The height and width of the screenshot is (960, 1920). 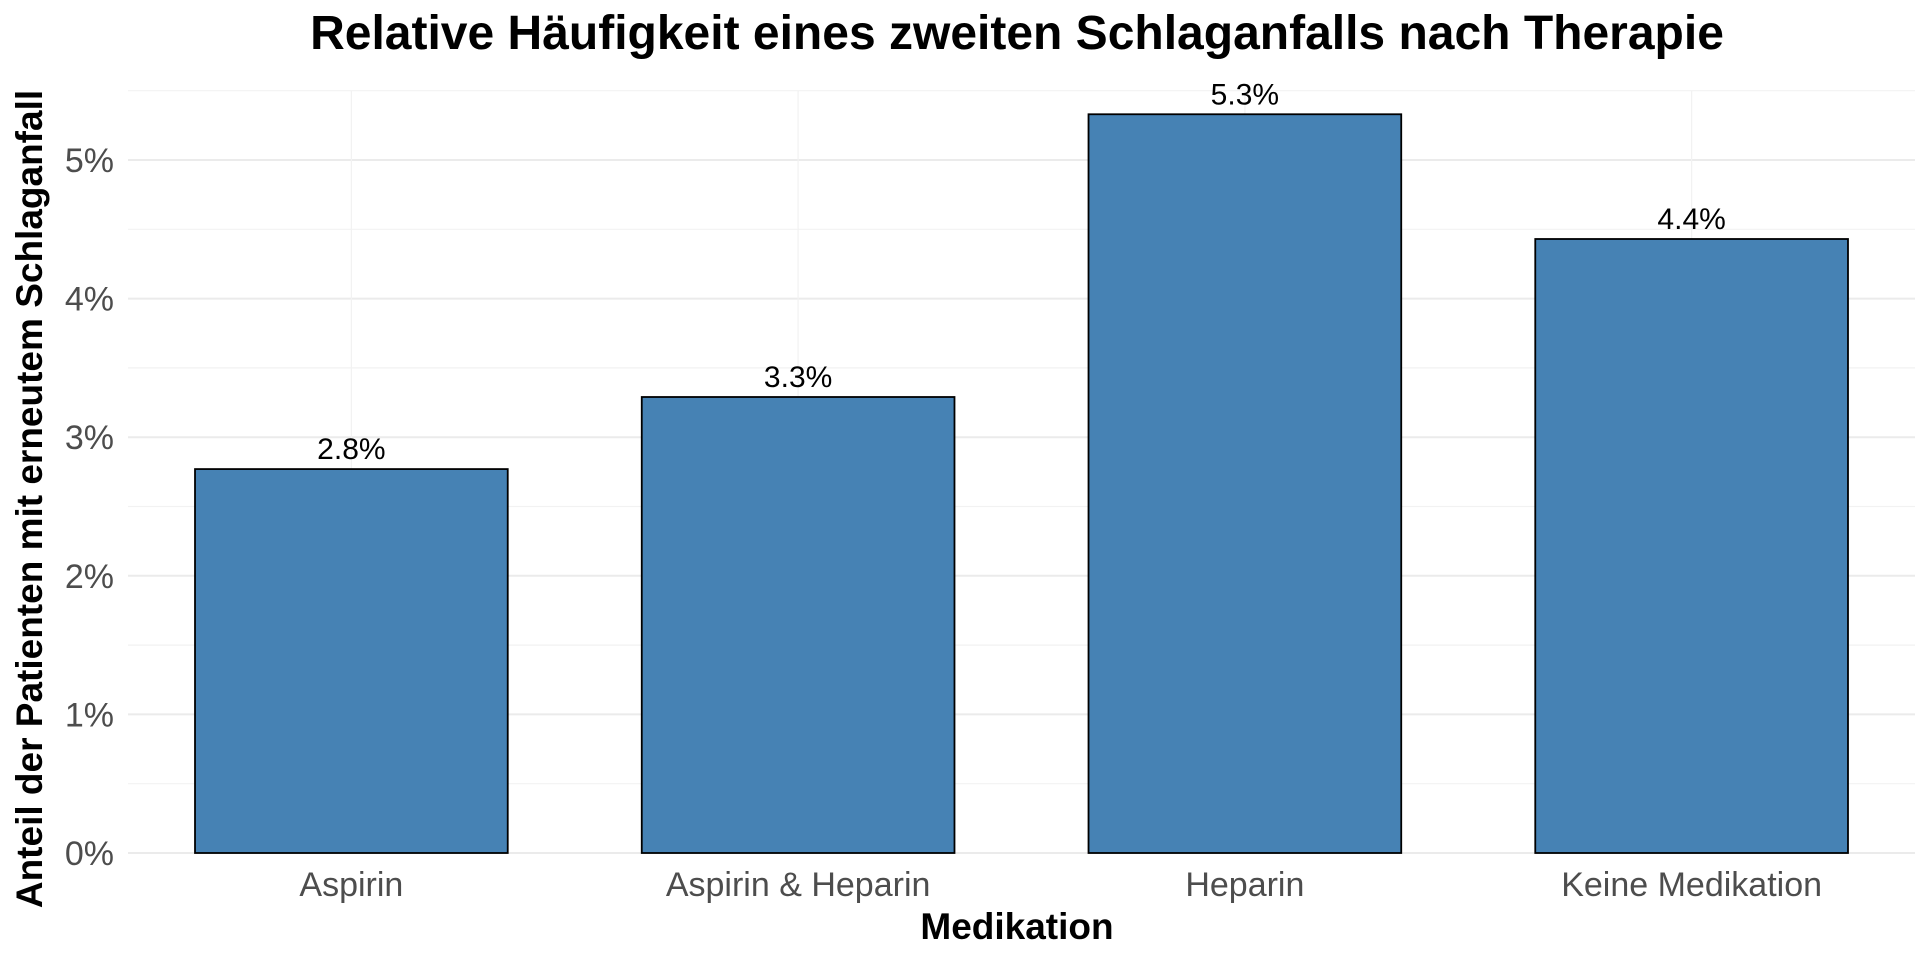 What do you see at coordinates (89, 577) in the screenshot?
I see `y-tick-label: 2%` at bounding box center [89, 577].